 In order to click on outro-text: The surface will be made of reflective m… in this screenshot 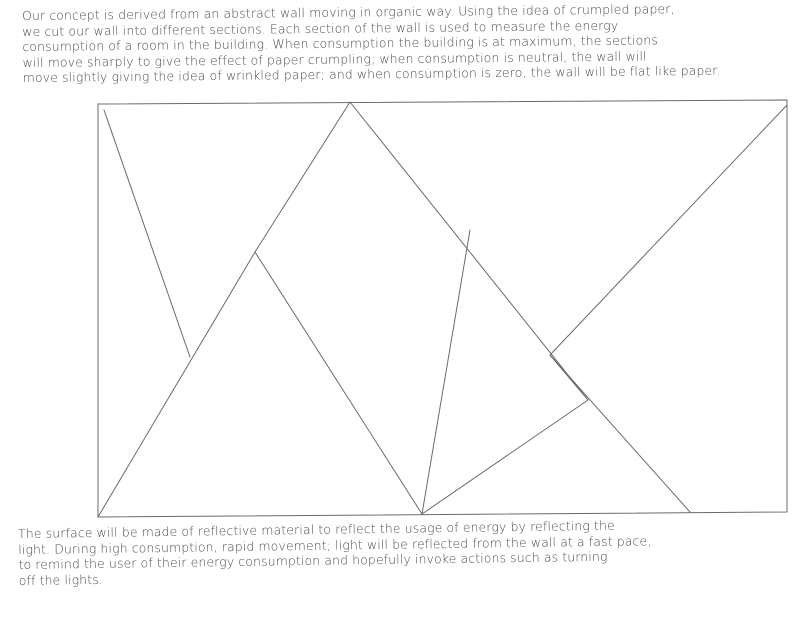, I will do `click(378, 552)`.